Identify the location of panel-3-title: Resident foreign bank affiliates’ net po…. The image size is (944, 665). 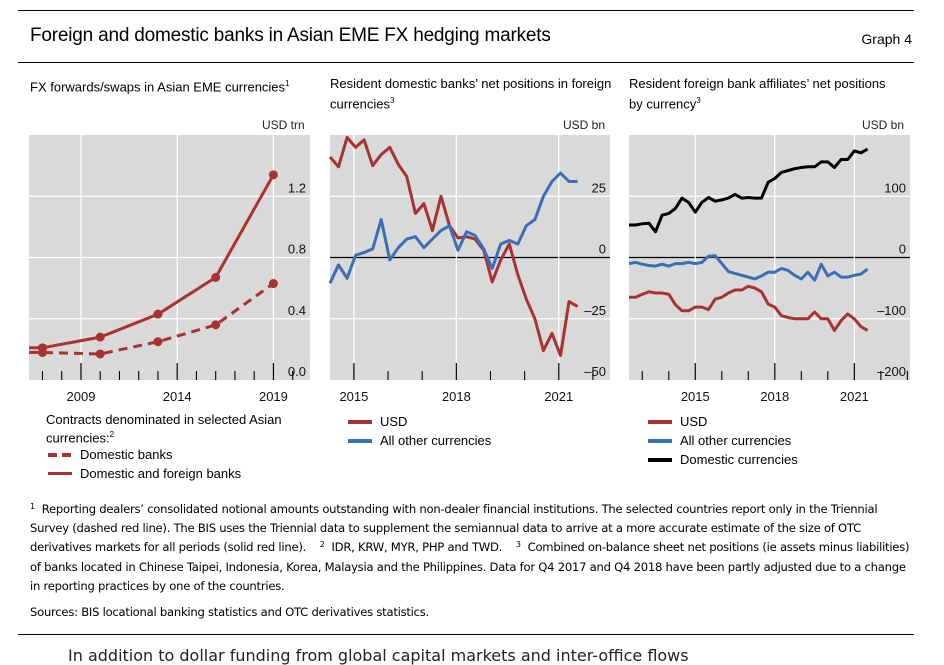
(759, 93).